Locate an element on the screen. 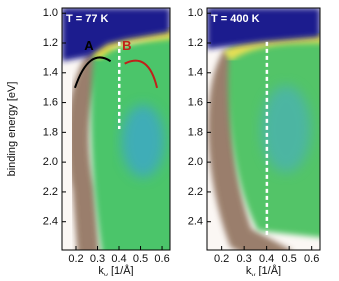 The image size is (339, 281). panel-title: T = 400 K is located at coordinates (235, 19).